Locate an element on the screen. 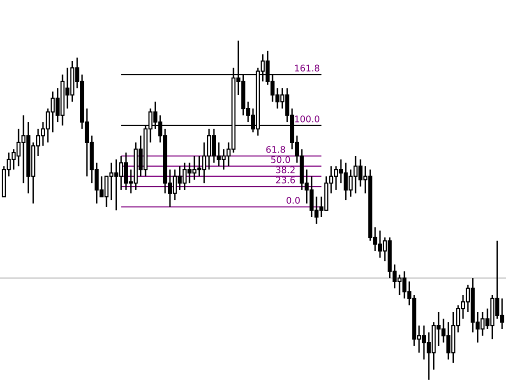  annotation: 38.2 is located at coordinates (285, 170).